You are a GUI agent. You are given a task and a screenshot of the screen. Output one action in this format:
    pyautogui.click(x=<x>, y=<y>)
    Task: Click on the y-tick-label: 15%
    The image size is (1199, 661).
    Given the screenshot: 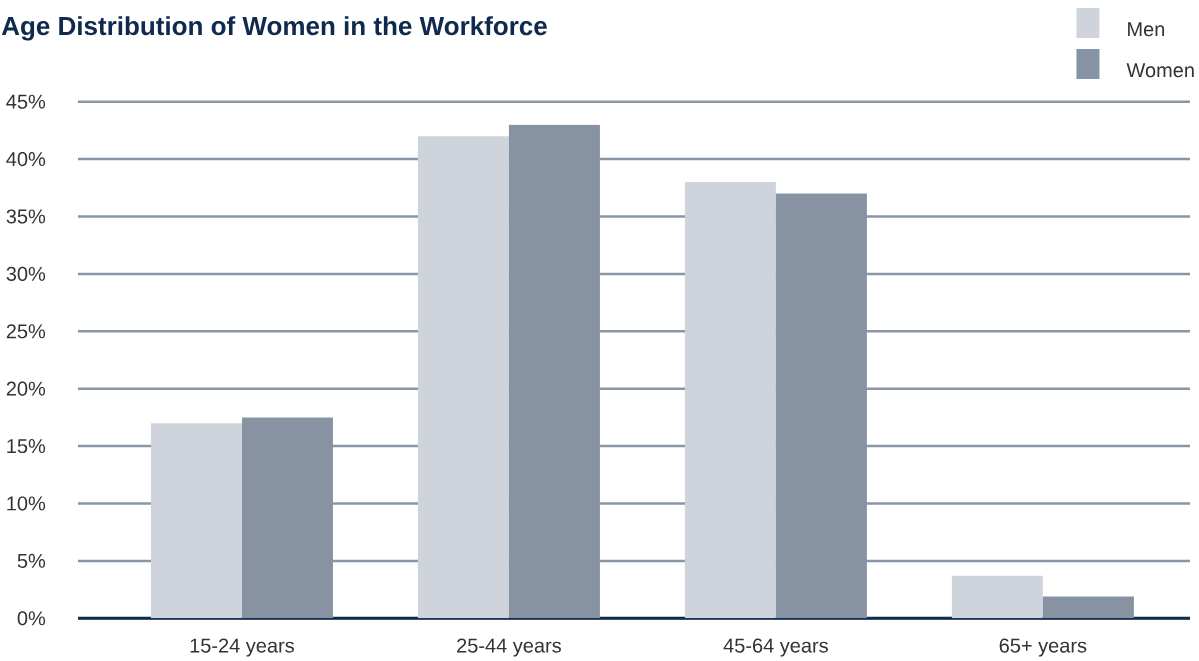 What is the action you would take?
    pyautogui.click(x=26, y=446)
    